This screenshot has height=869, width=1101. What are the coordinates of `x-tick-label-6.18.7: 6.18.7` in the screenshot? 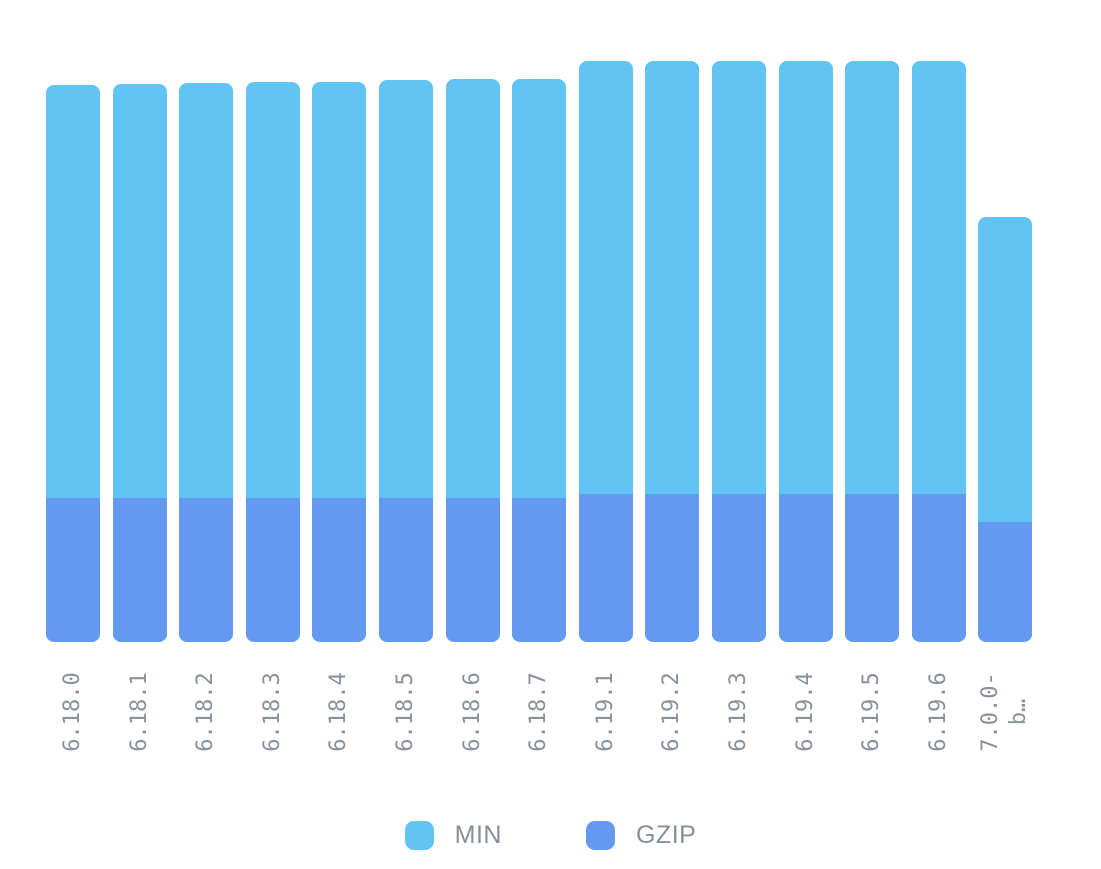 It's located at (538, 712).